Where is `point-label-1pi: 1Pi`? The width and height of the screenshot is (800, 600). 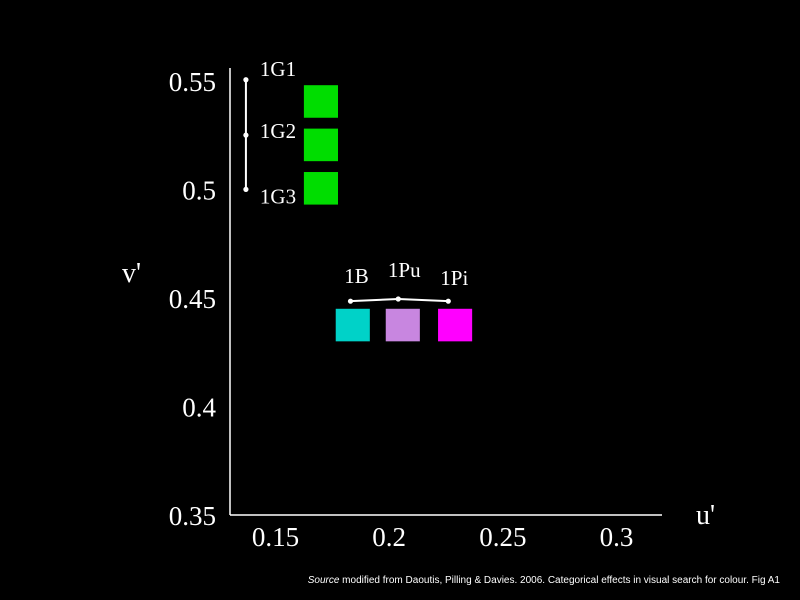 point-label-1pi: 1Pi is located at coordinates (454, 278).